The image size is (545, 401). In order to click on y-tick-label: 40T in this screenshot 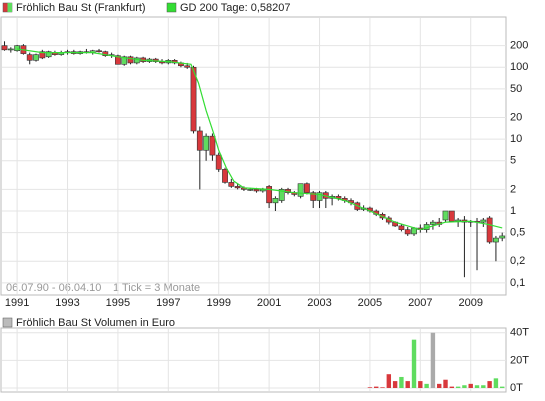, I will do `click(519, 333)`.